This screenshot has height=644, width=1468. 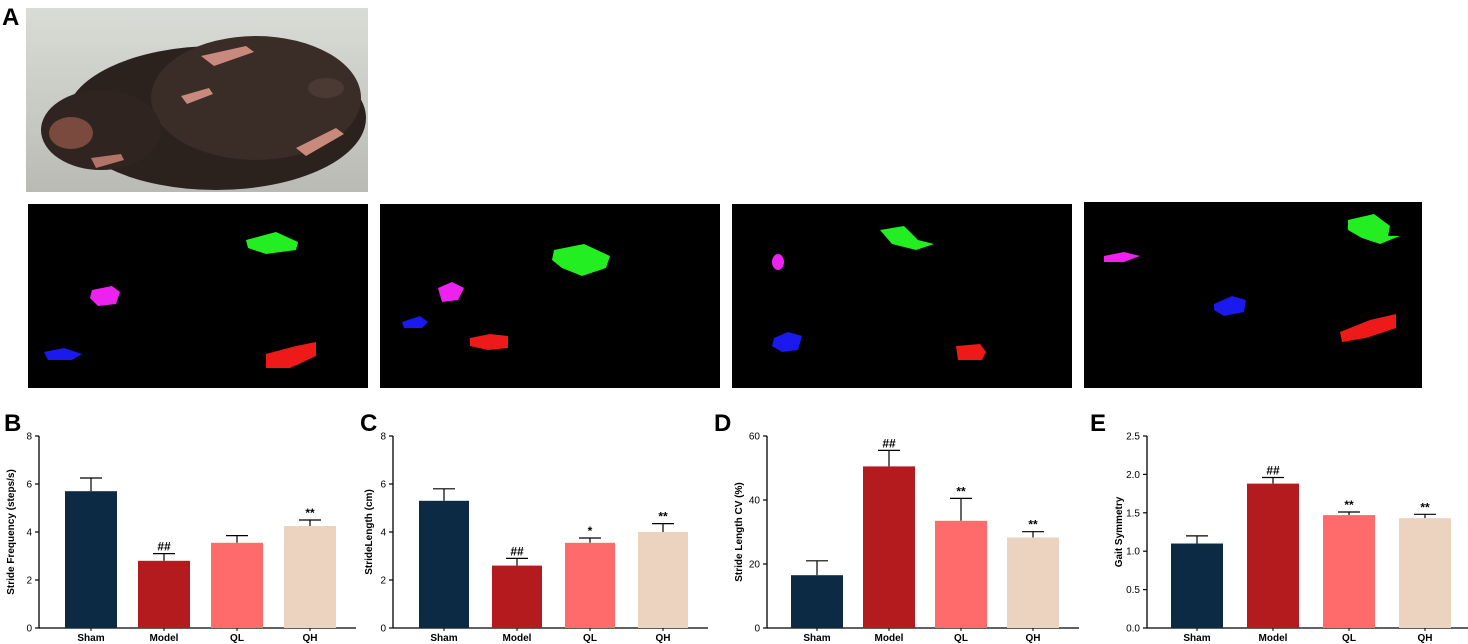 What do you see at coordinates (11, 532) in the screenshot?
I see `y-axis-label: Stride Frequency (steps/s)` at bounding box center [11, 532].